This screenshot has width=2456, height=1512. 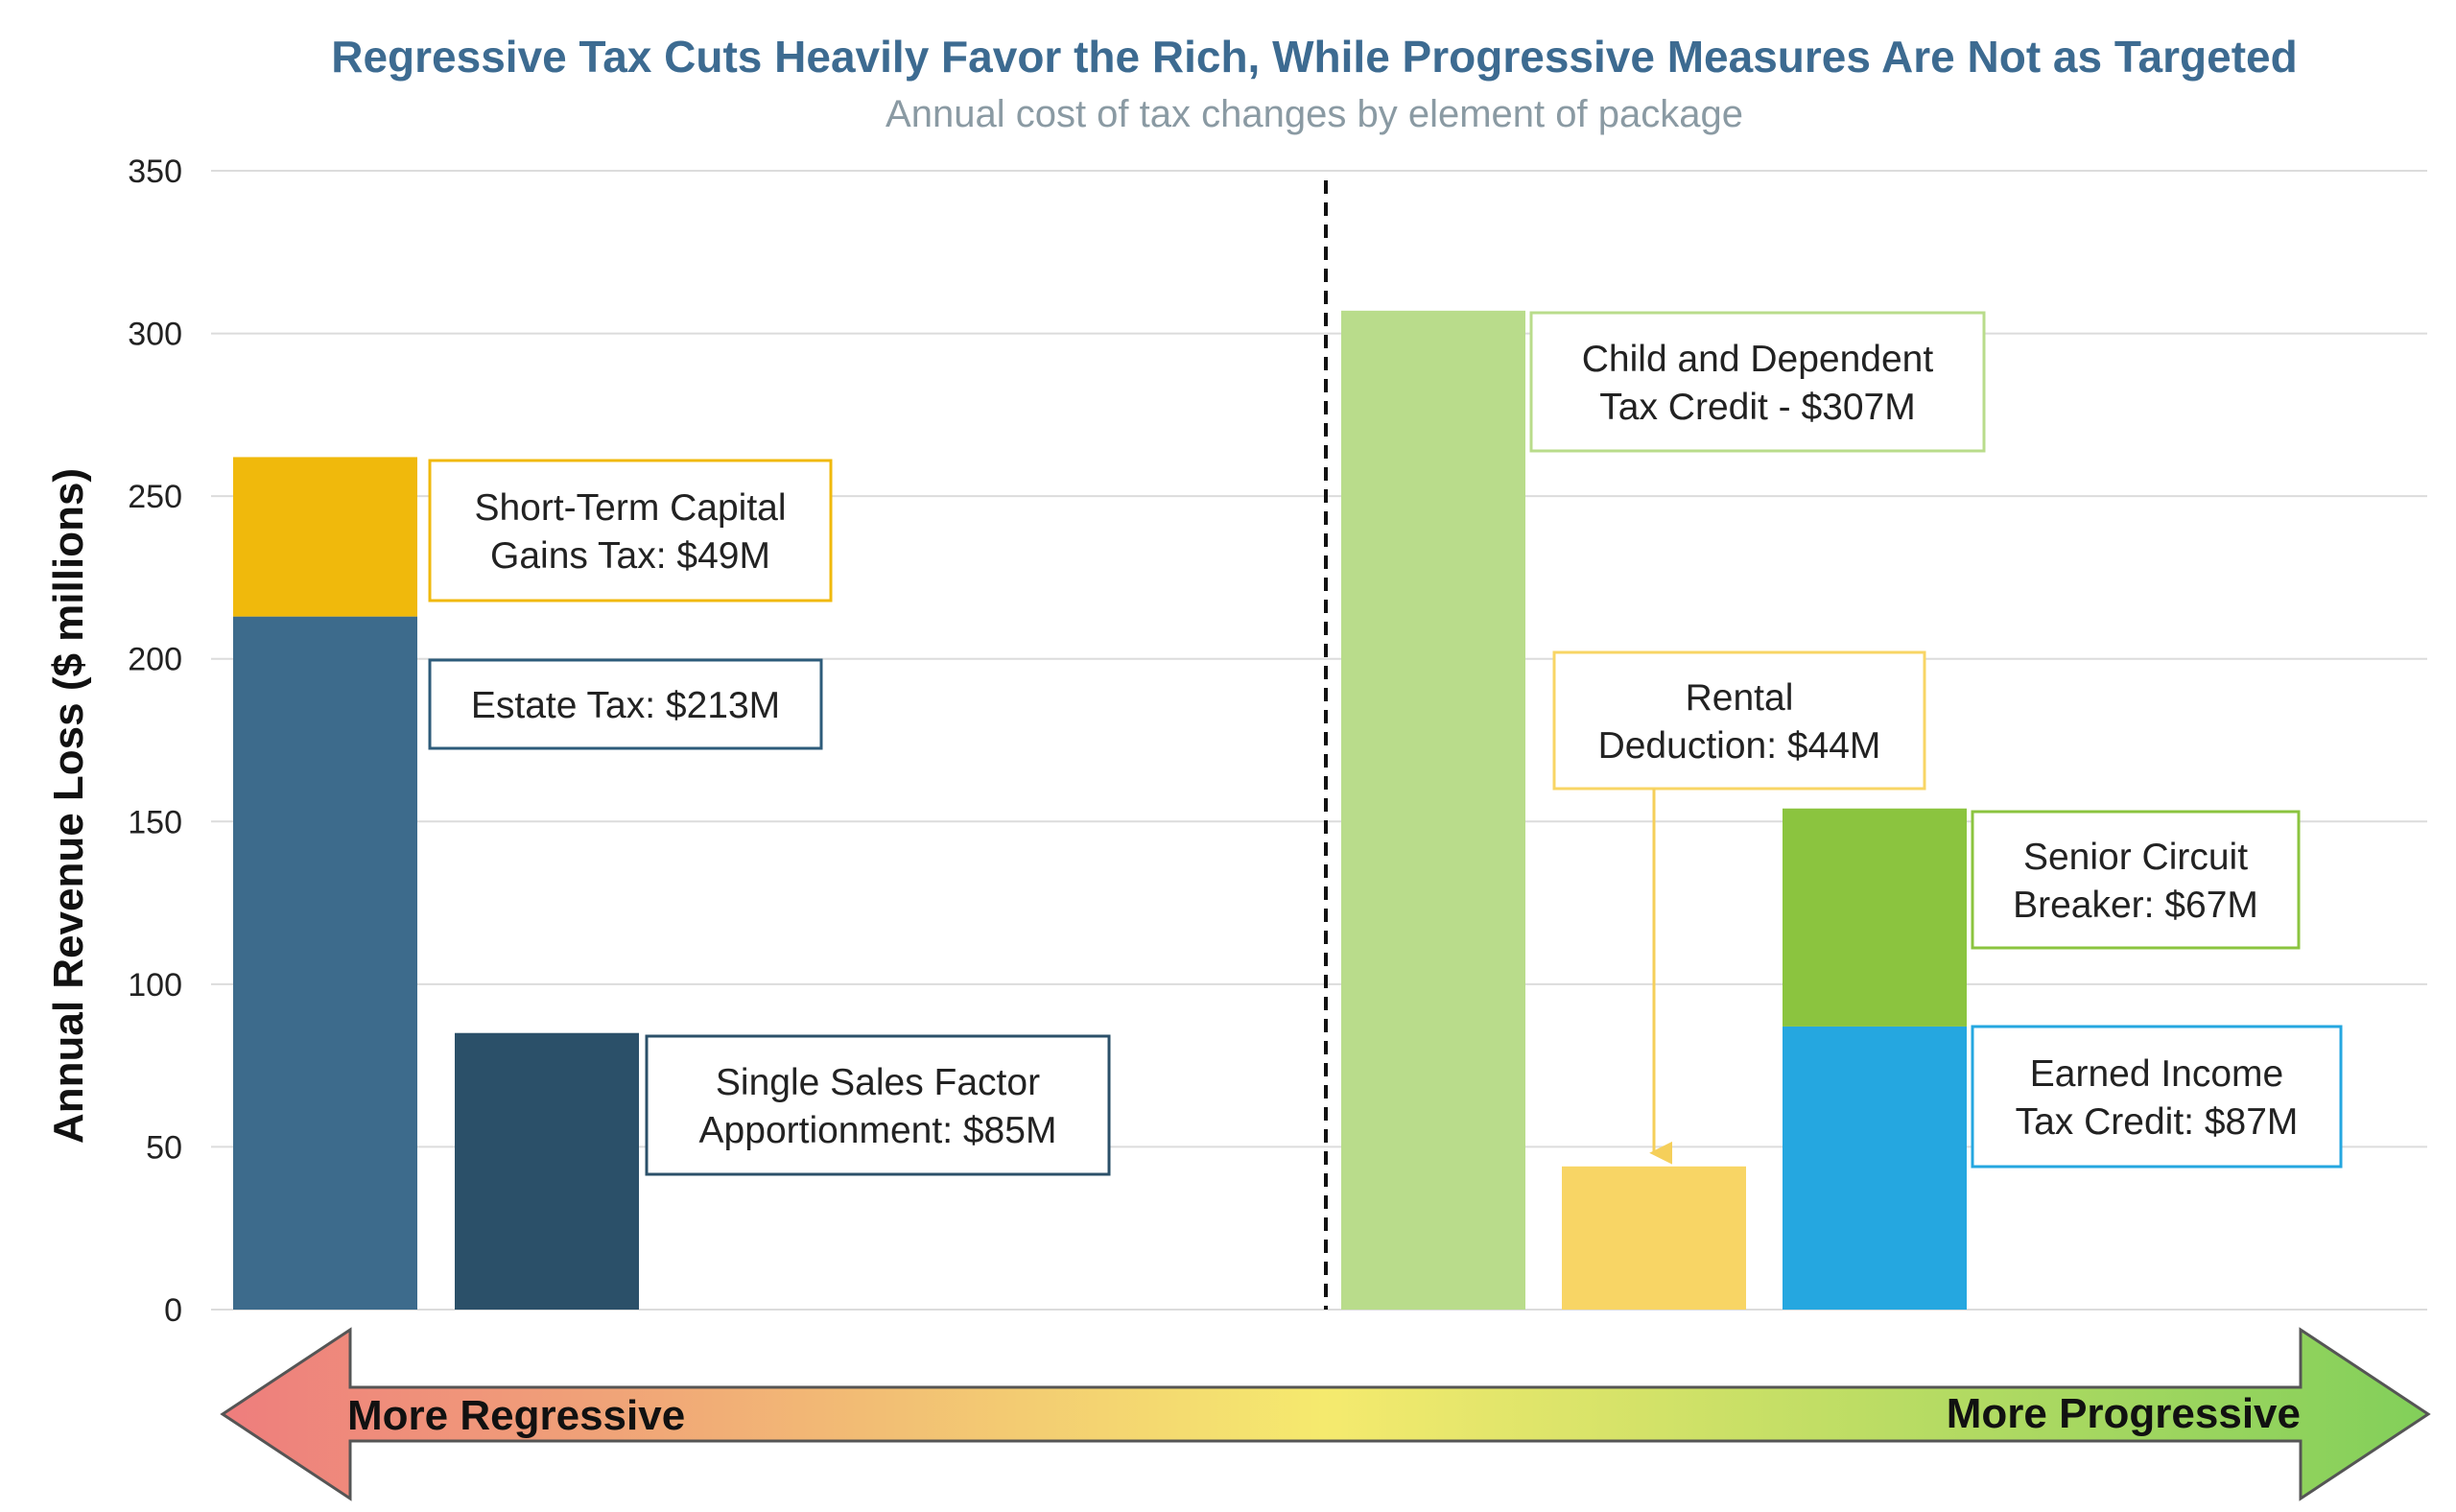 I want to click on data-label: Estate Tax: $213M, so click(x=625, y=705).